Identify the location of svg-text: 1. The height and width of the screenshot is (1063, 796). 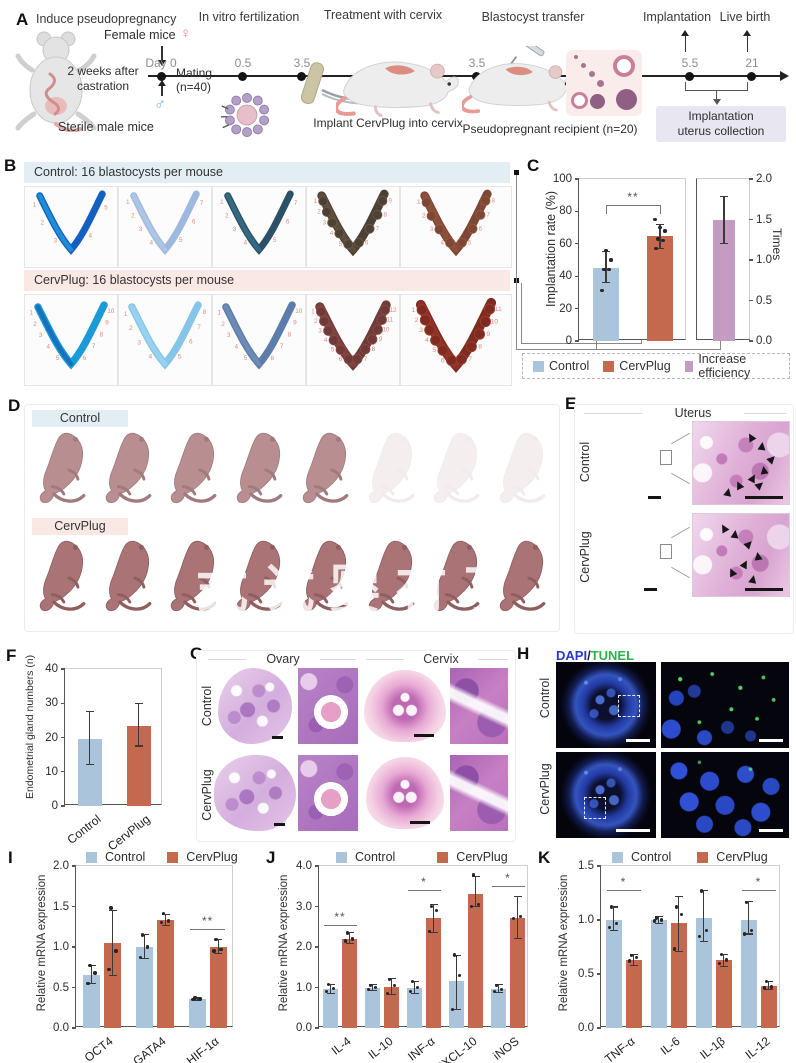
(35, 204).